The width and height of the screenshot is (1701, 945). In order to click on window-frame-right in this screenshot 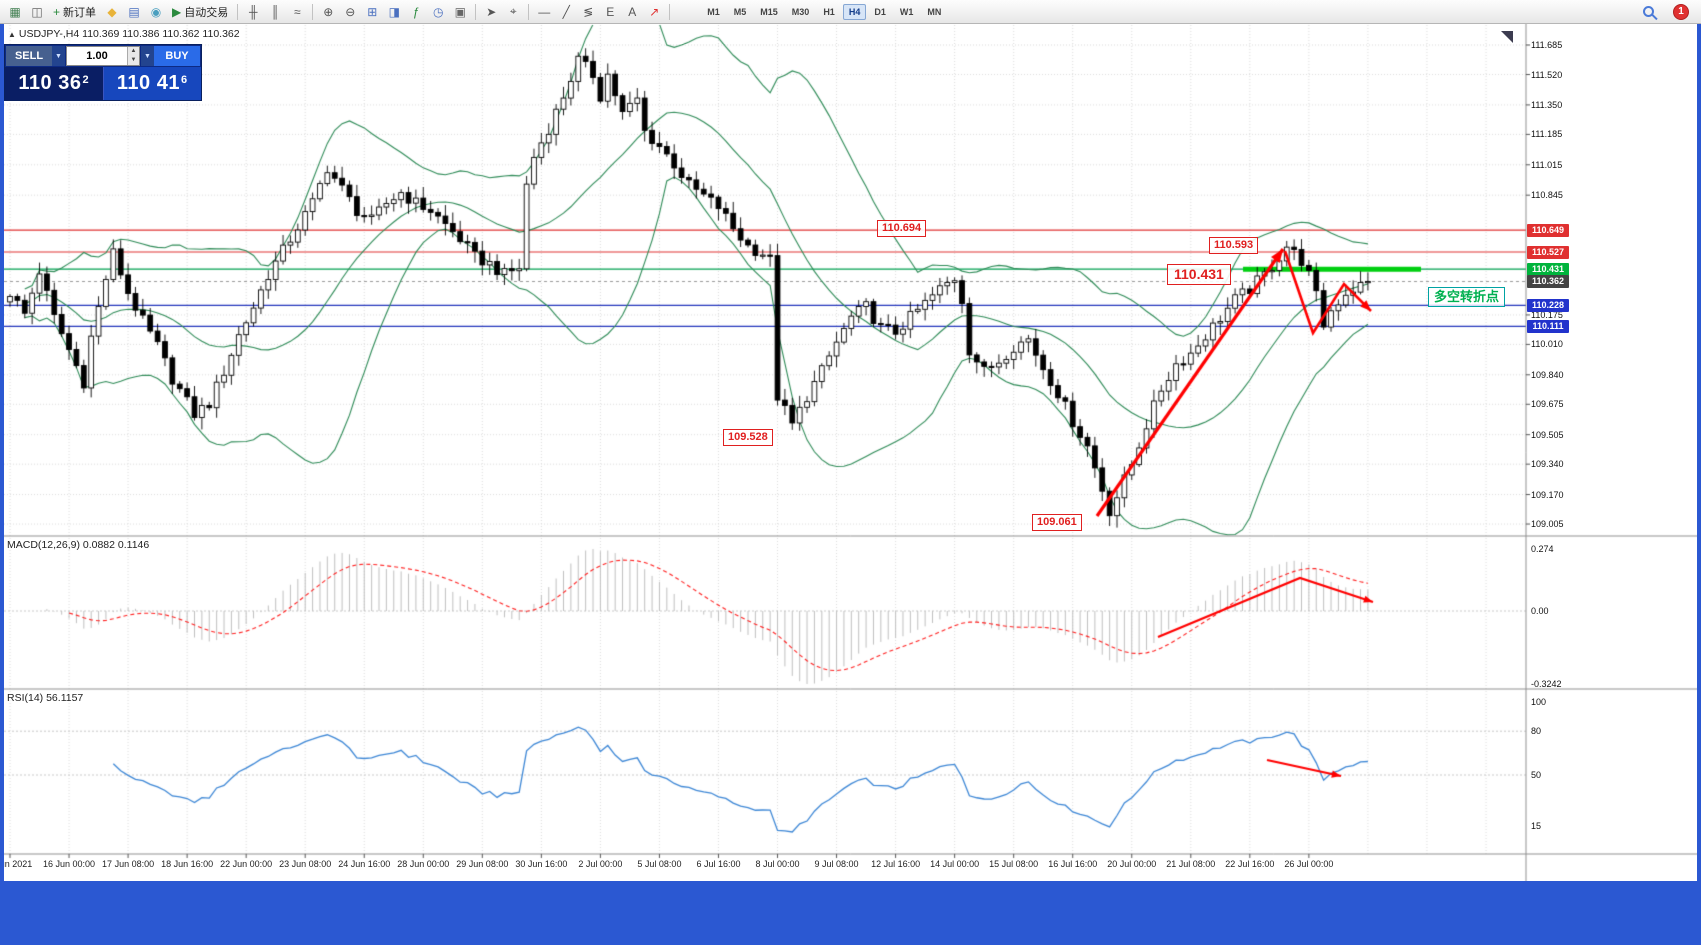, I will do `click(1699, 484)`.